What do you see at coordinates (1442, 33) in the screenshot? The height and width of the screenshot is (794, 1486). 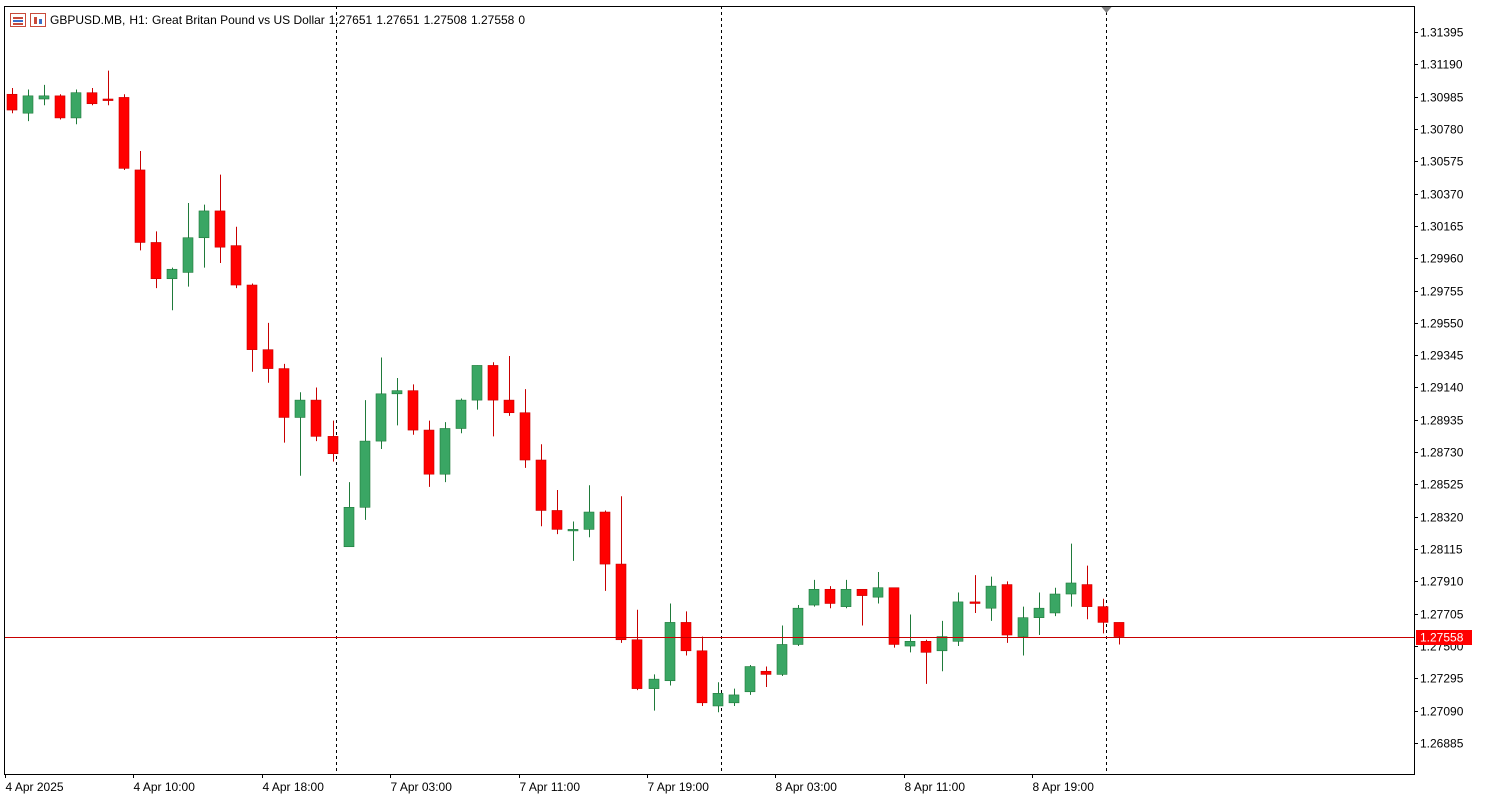 I see `y-tick-label: 1.31395` at bounding box center [1442, 33].